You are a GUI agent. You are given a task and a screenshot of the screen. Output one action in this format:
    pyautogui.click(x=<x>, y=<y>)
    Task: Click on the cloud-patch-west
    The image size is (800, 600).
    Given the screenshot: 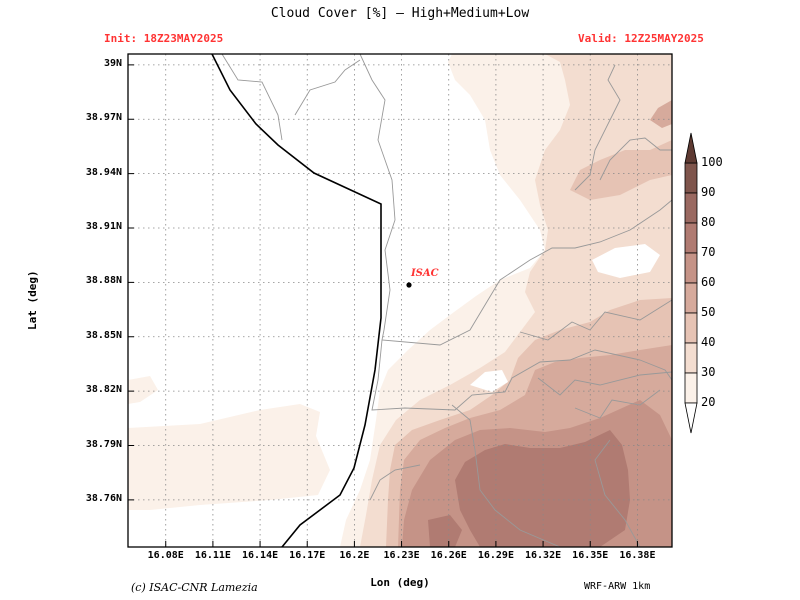 What is the action you would take?
    pyautogui.click(x=143, y=390)
    